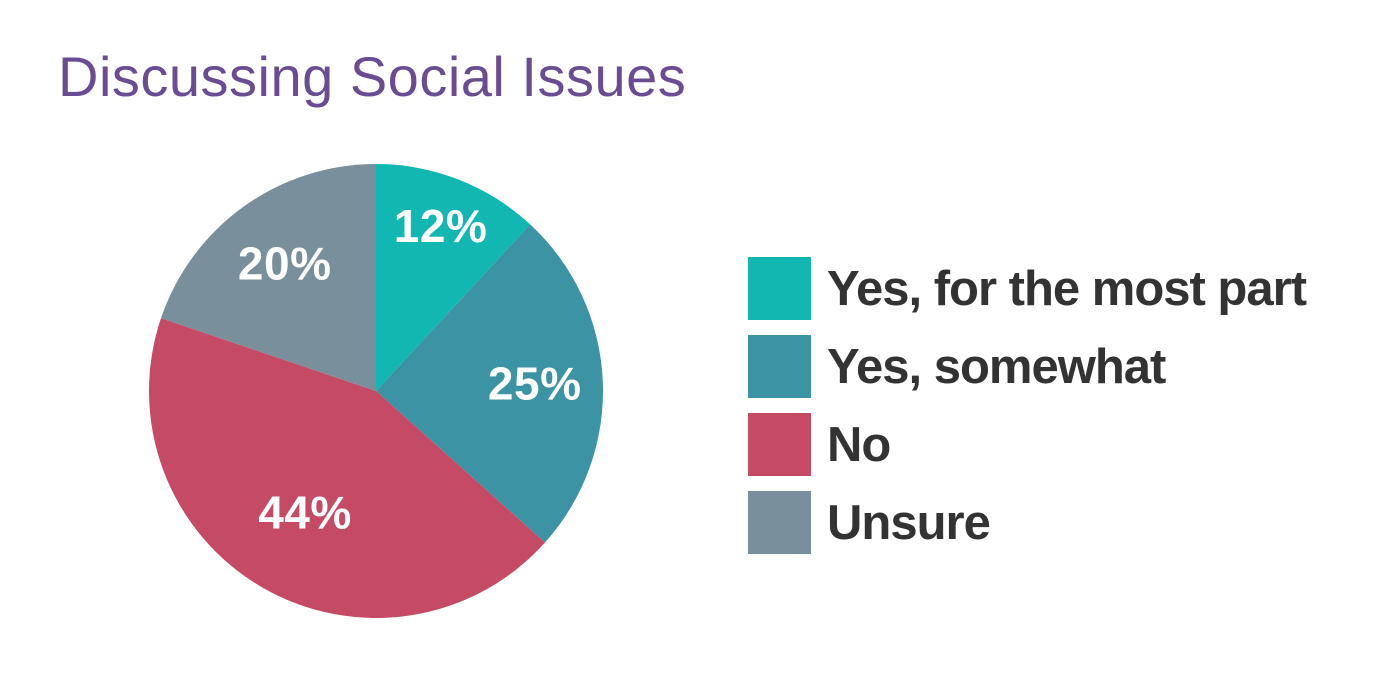 The width and height of the screenshot is (1380, 687). What do you see at coordinates (859, 444) in the screenshot?
I see `legend-label: No` at bounding box center [859, 444].